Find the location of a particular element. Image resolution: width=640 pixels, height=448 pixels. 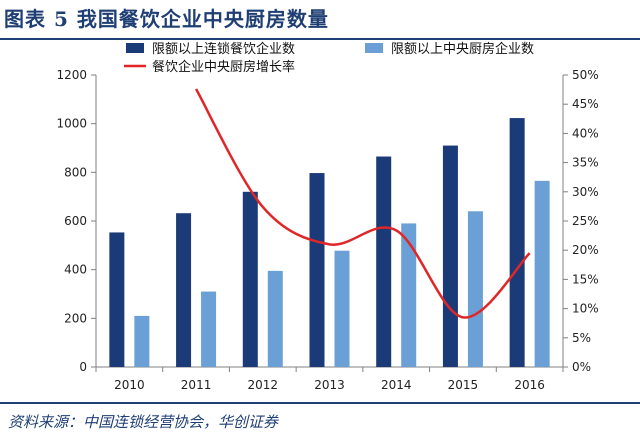

y-right-tick-label: 5% is located at coordinates (581, 338).